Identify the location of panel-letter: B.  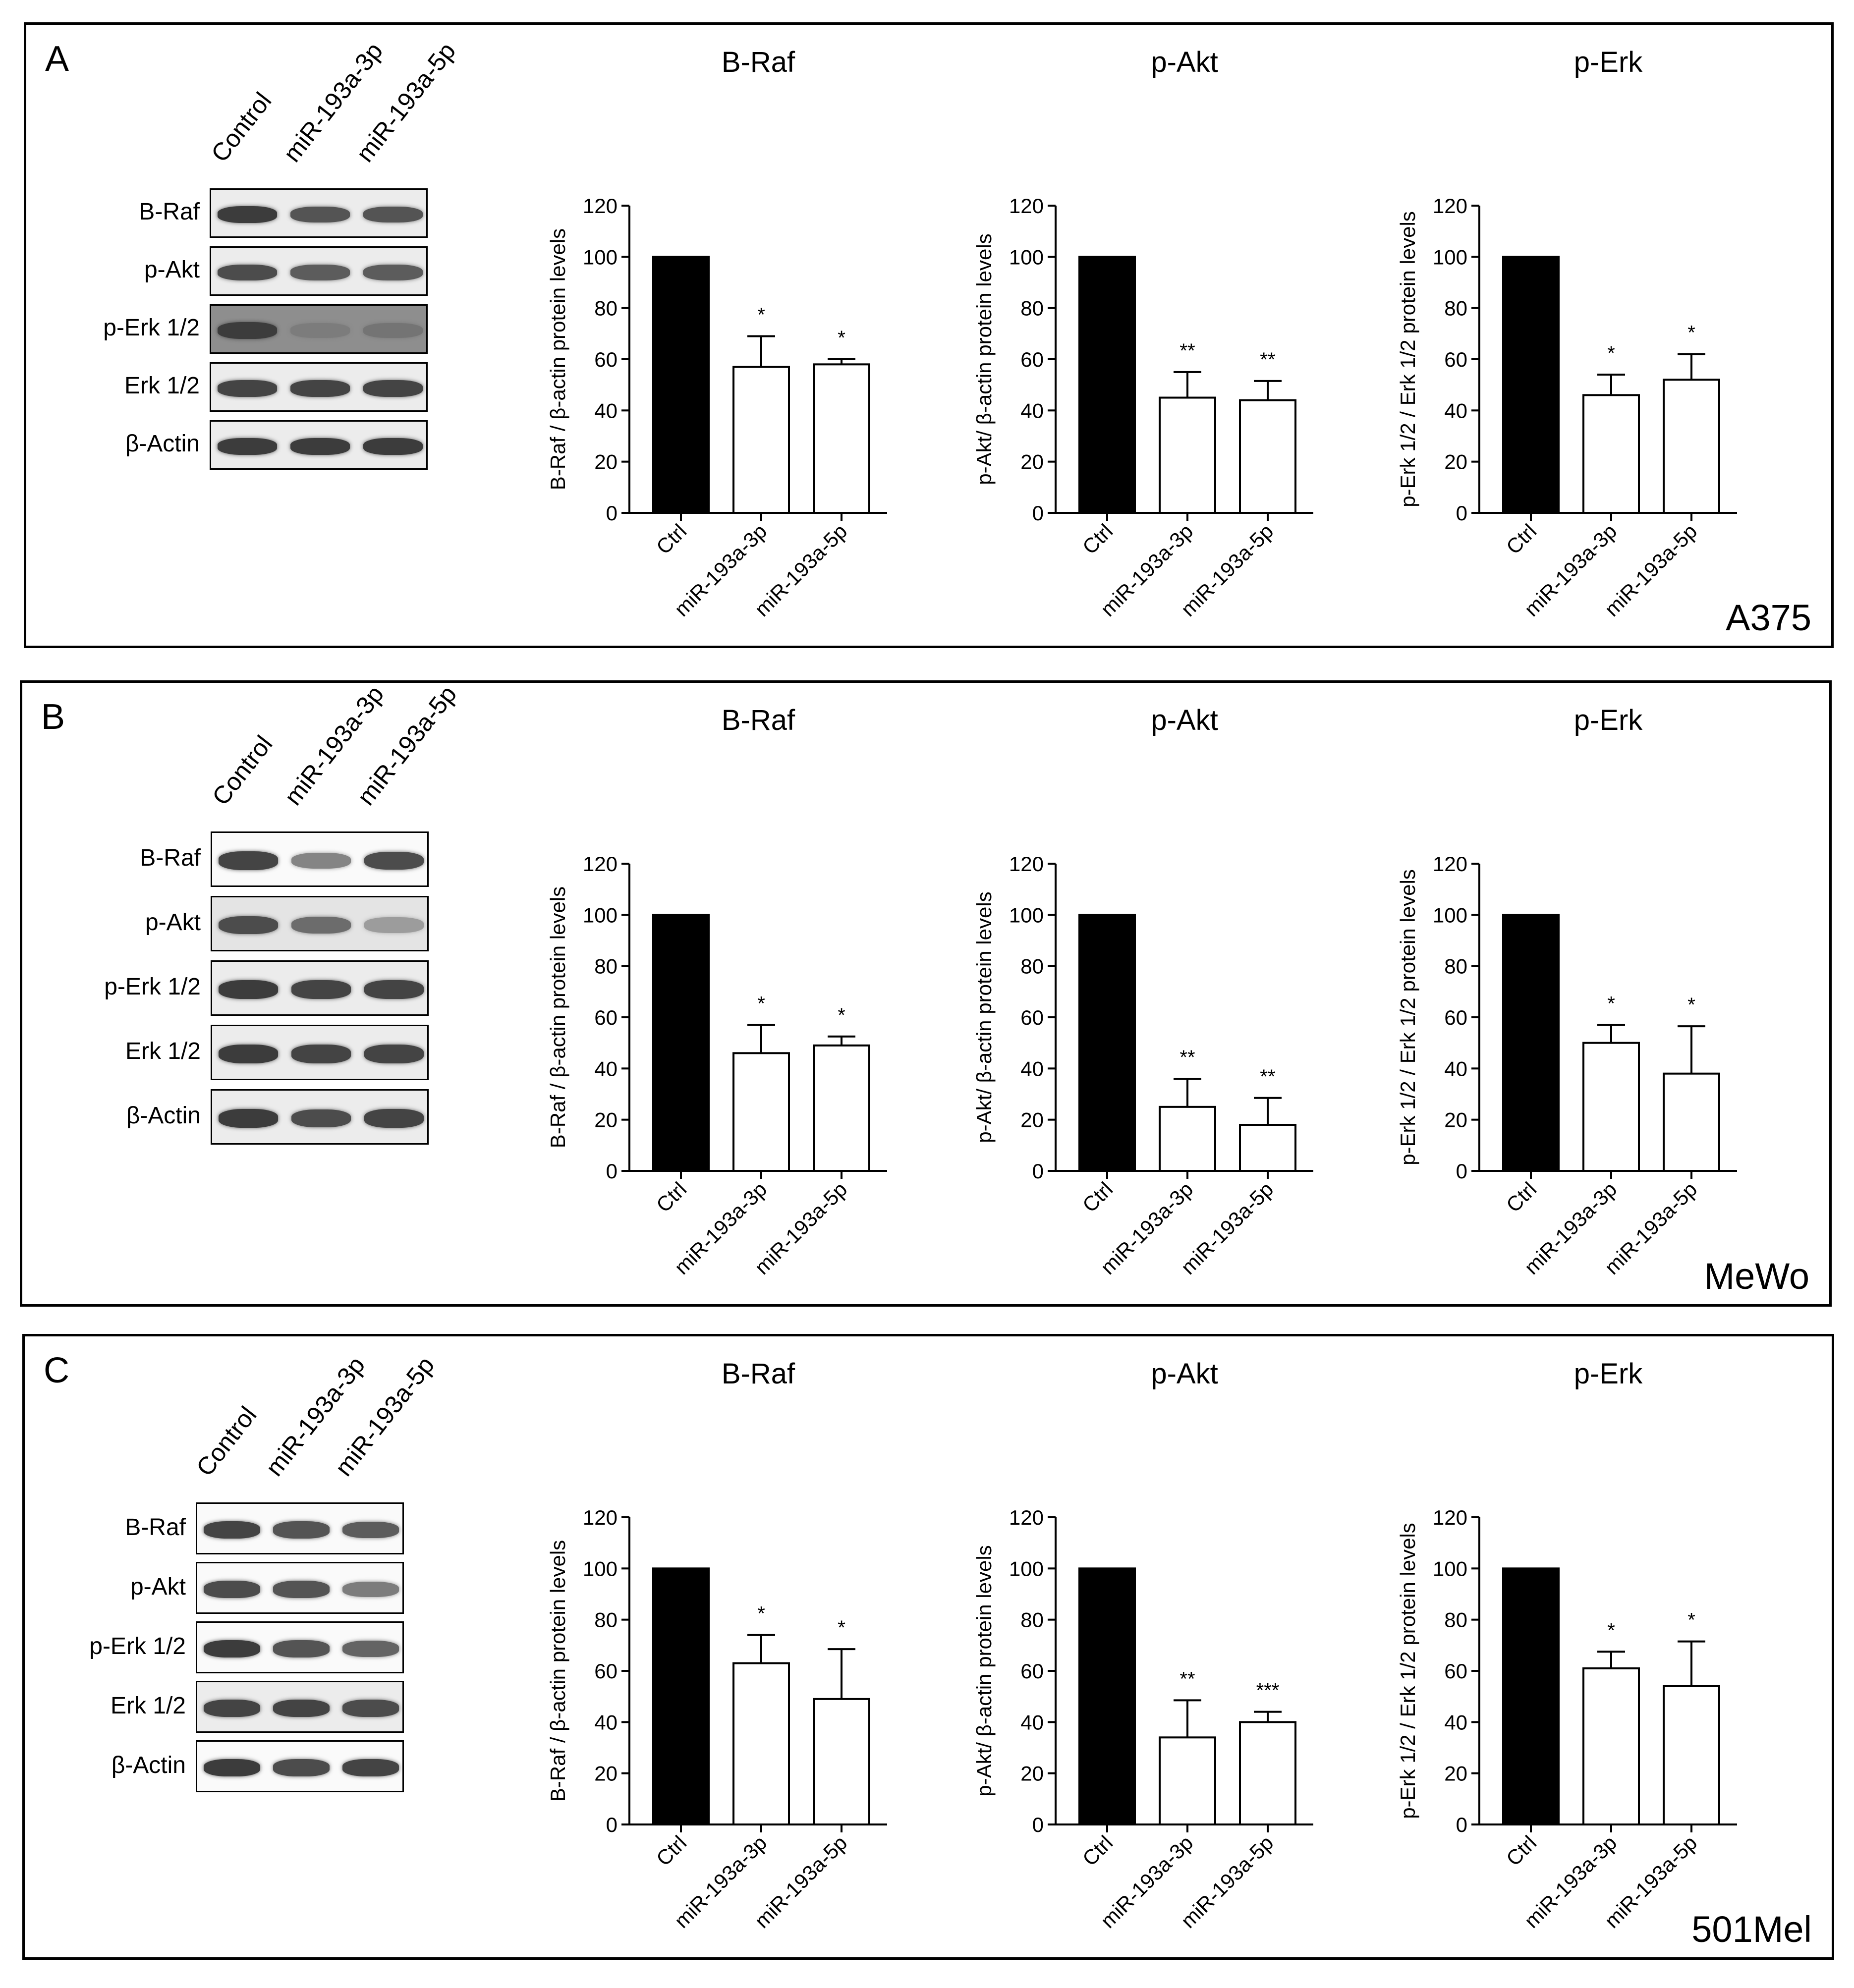
(53, 717).